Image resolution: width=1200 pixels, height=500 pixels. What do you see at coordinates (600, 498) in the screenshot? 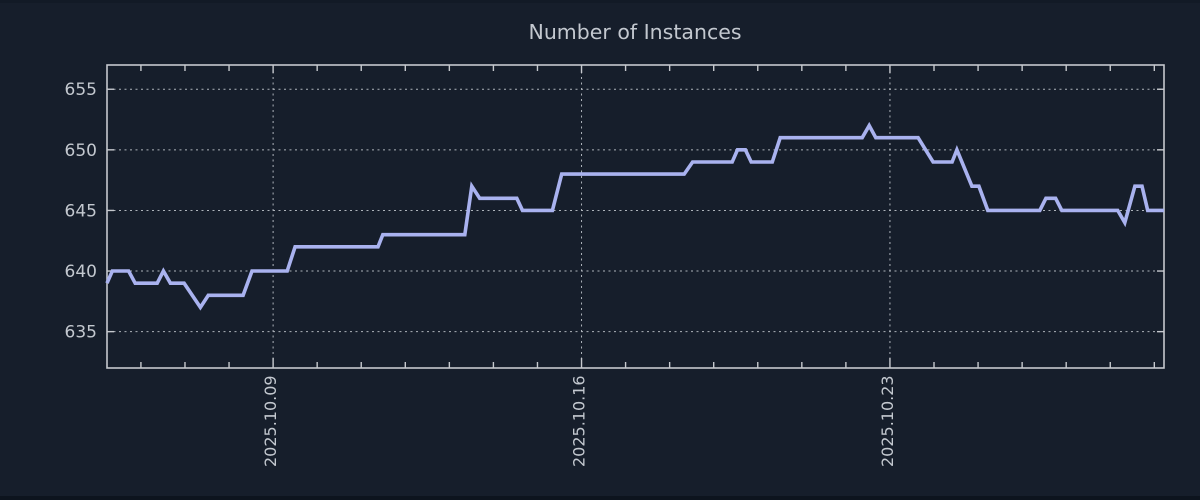
I see `bottom-edge-shade` at bounding box center [600, 498].